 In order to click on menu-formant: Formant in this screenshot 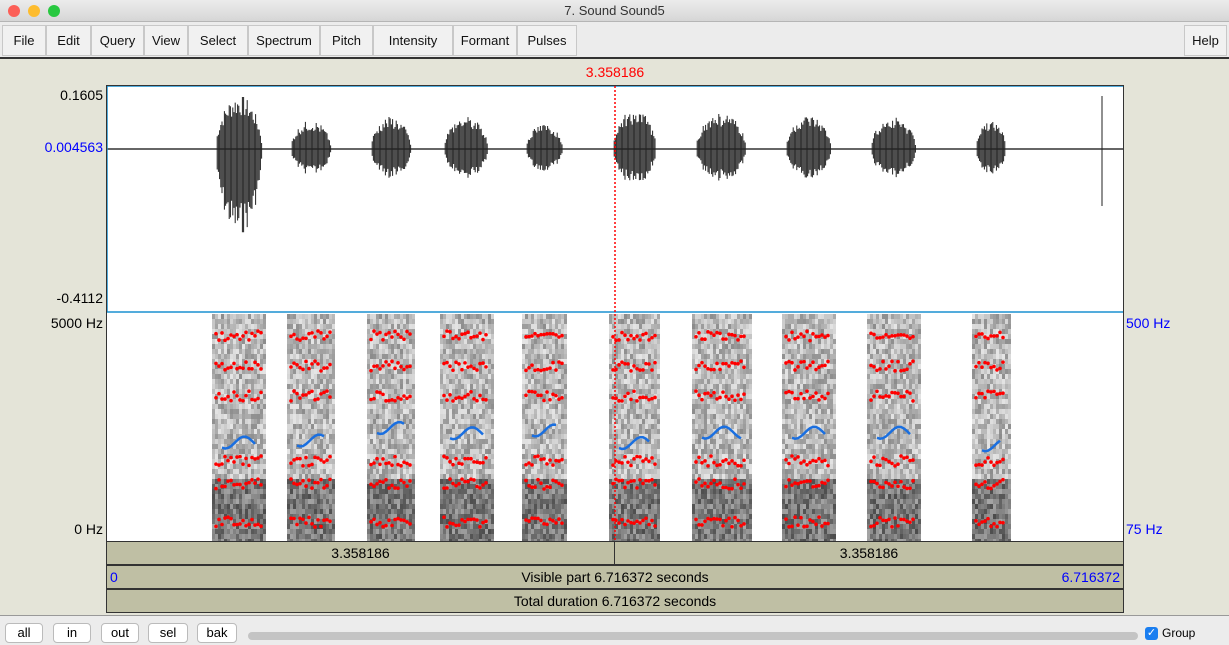, I will do `click(485, 40)`.